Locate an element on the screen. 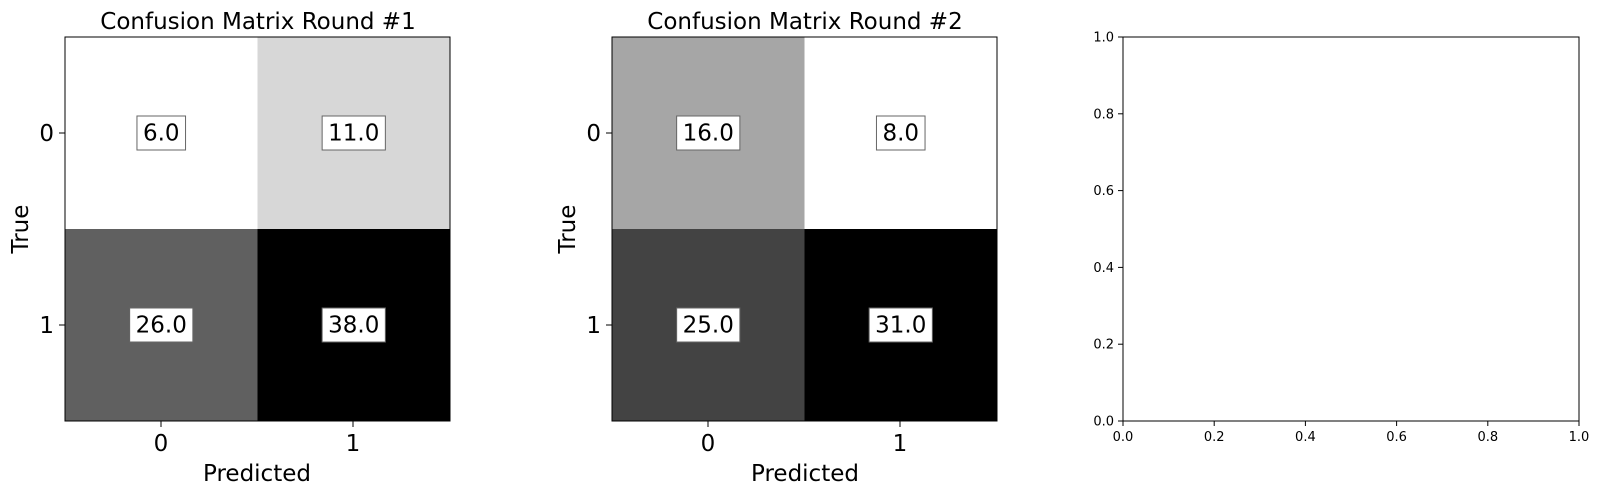  chart-2-value-label-1-0: 25.0 is located at coordinates (708, 326).